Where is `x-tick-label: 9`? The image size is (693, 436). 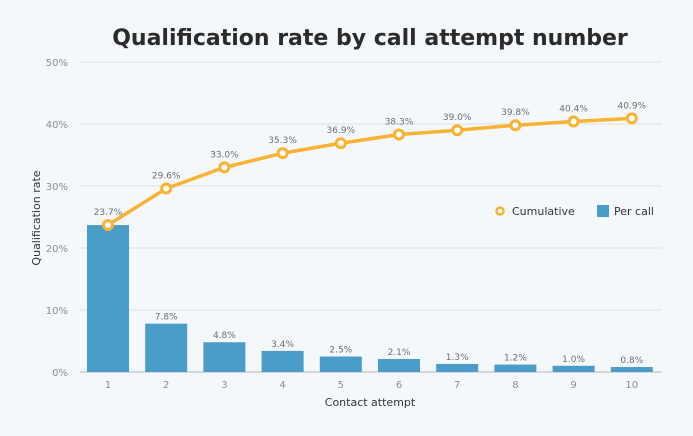 x-tick-label: 9 is located at coordinates (573, 385).